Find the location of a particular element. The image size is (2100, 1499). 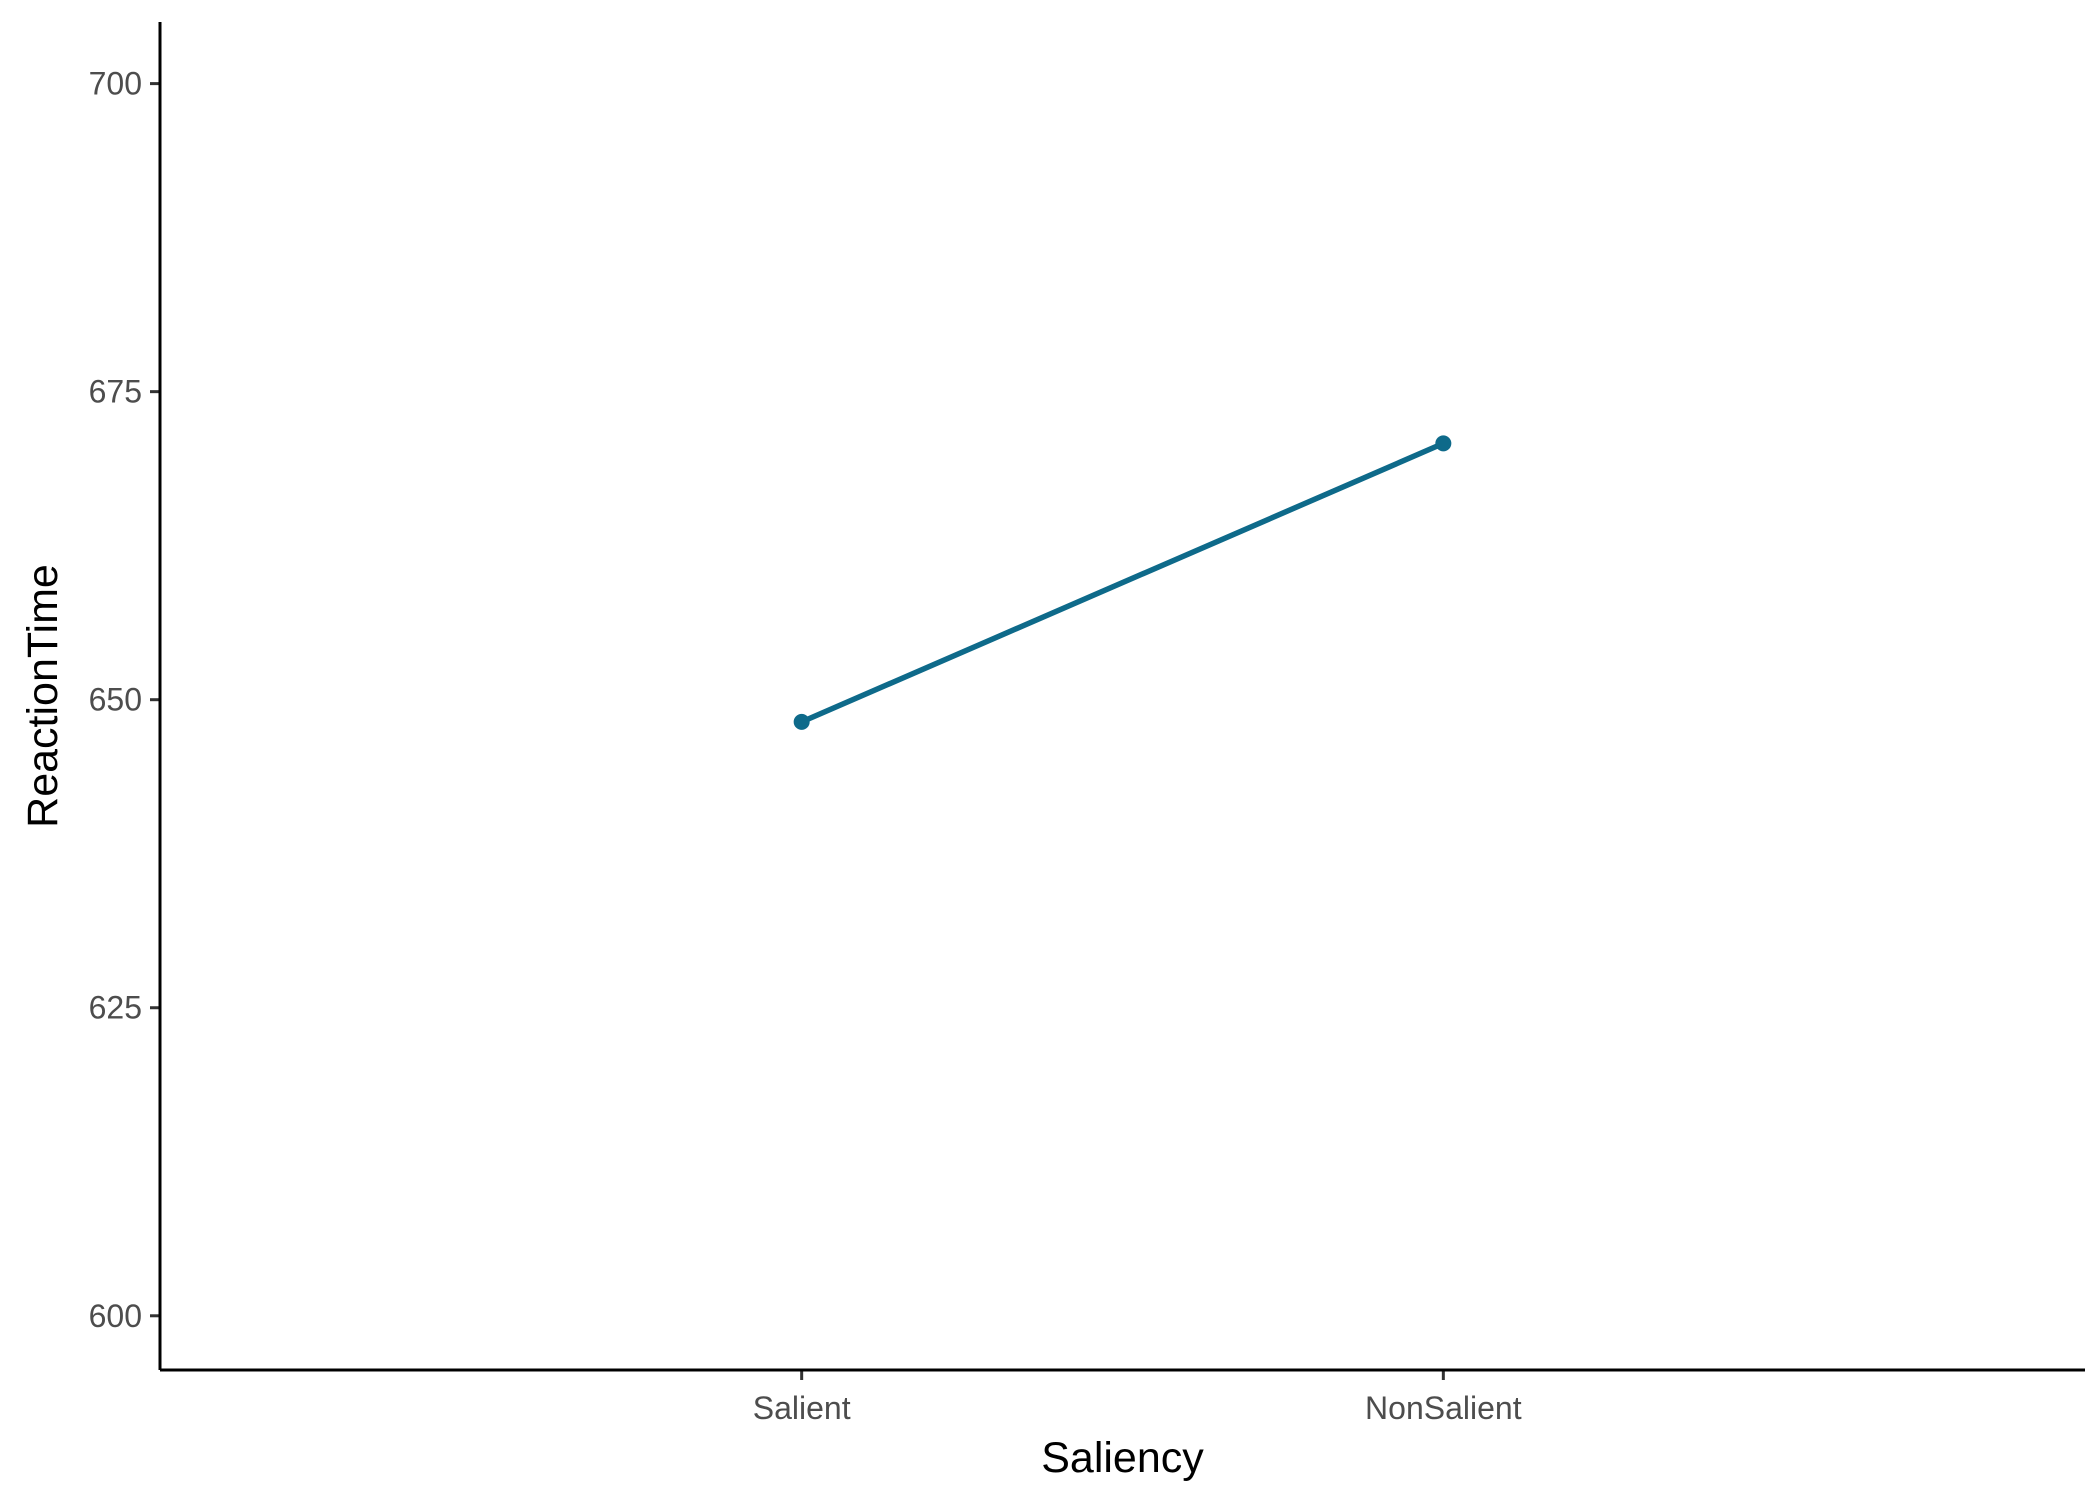

y-axis-ticks: 600 625 650 675 700 is located at coordinates (124, 700).